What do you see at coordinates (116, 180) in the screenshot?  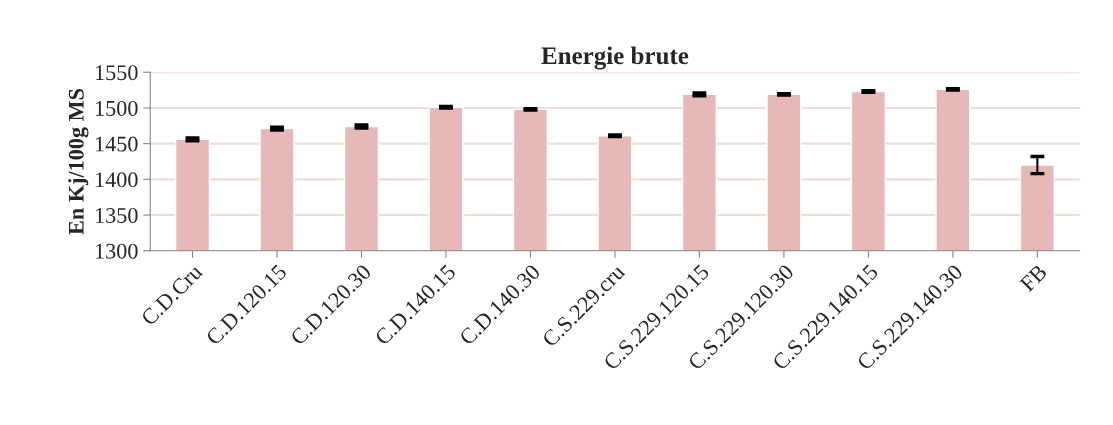 I see `y-tick-label: 1400` at bounding box center [116, 180].